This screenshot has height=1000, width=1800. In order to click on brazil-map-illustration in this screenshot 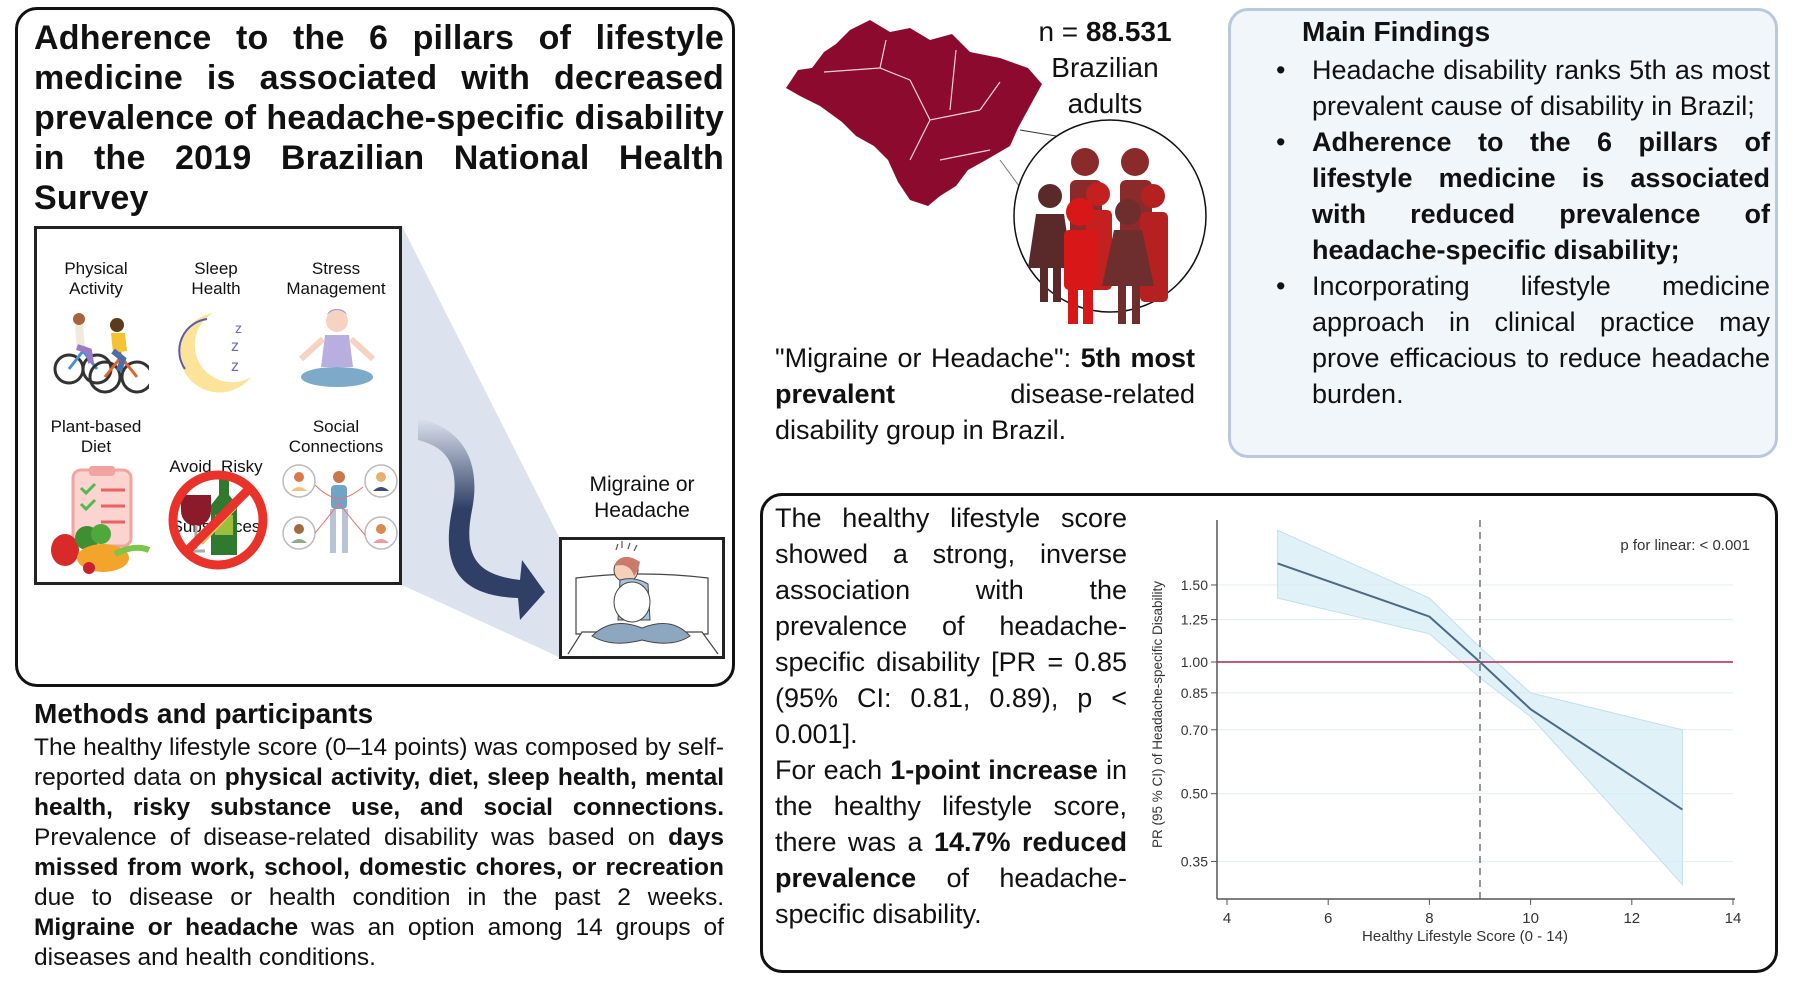, I will do `click(996, 172)`.